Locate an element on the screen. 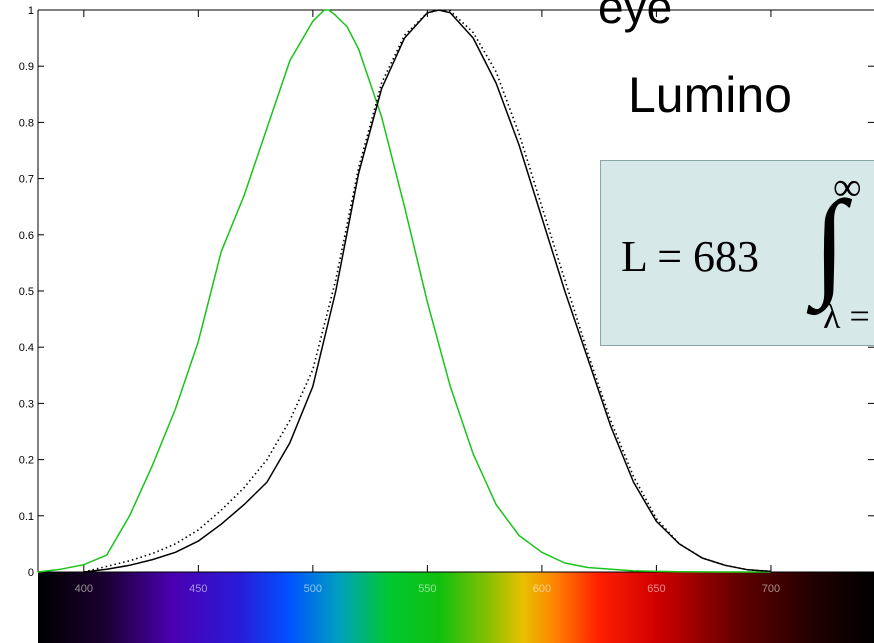 This screenshot has height=643, width=874. y-tick-label: 0.2 is located at coordinates (26, 461).